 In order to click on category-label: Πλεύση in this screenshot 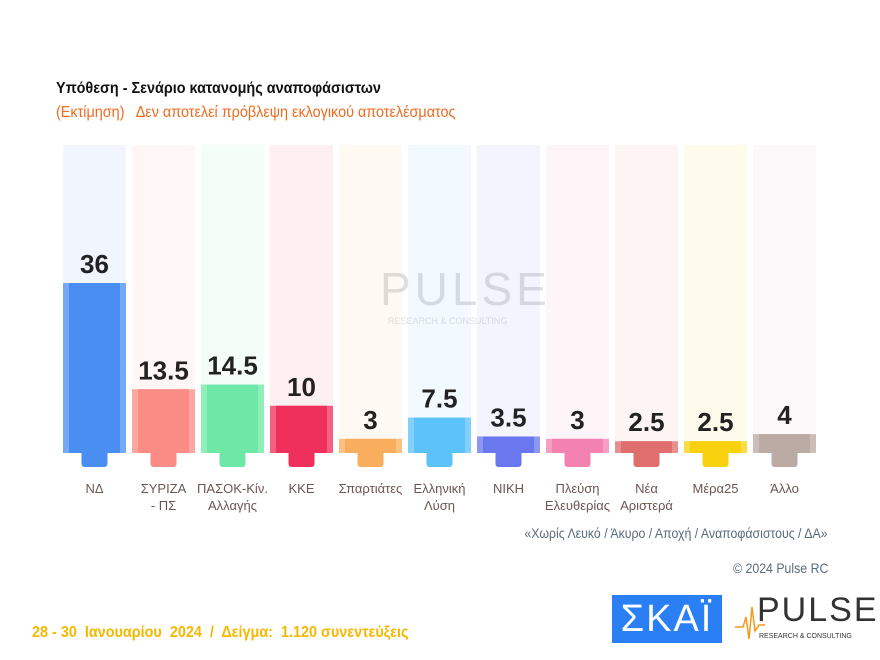, I will do `click(577, 488)`.